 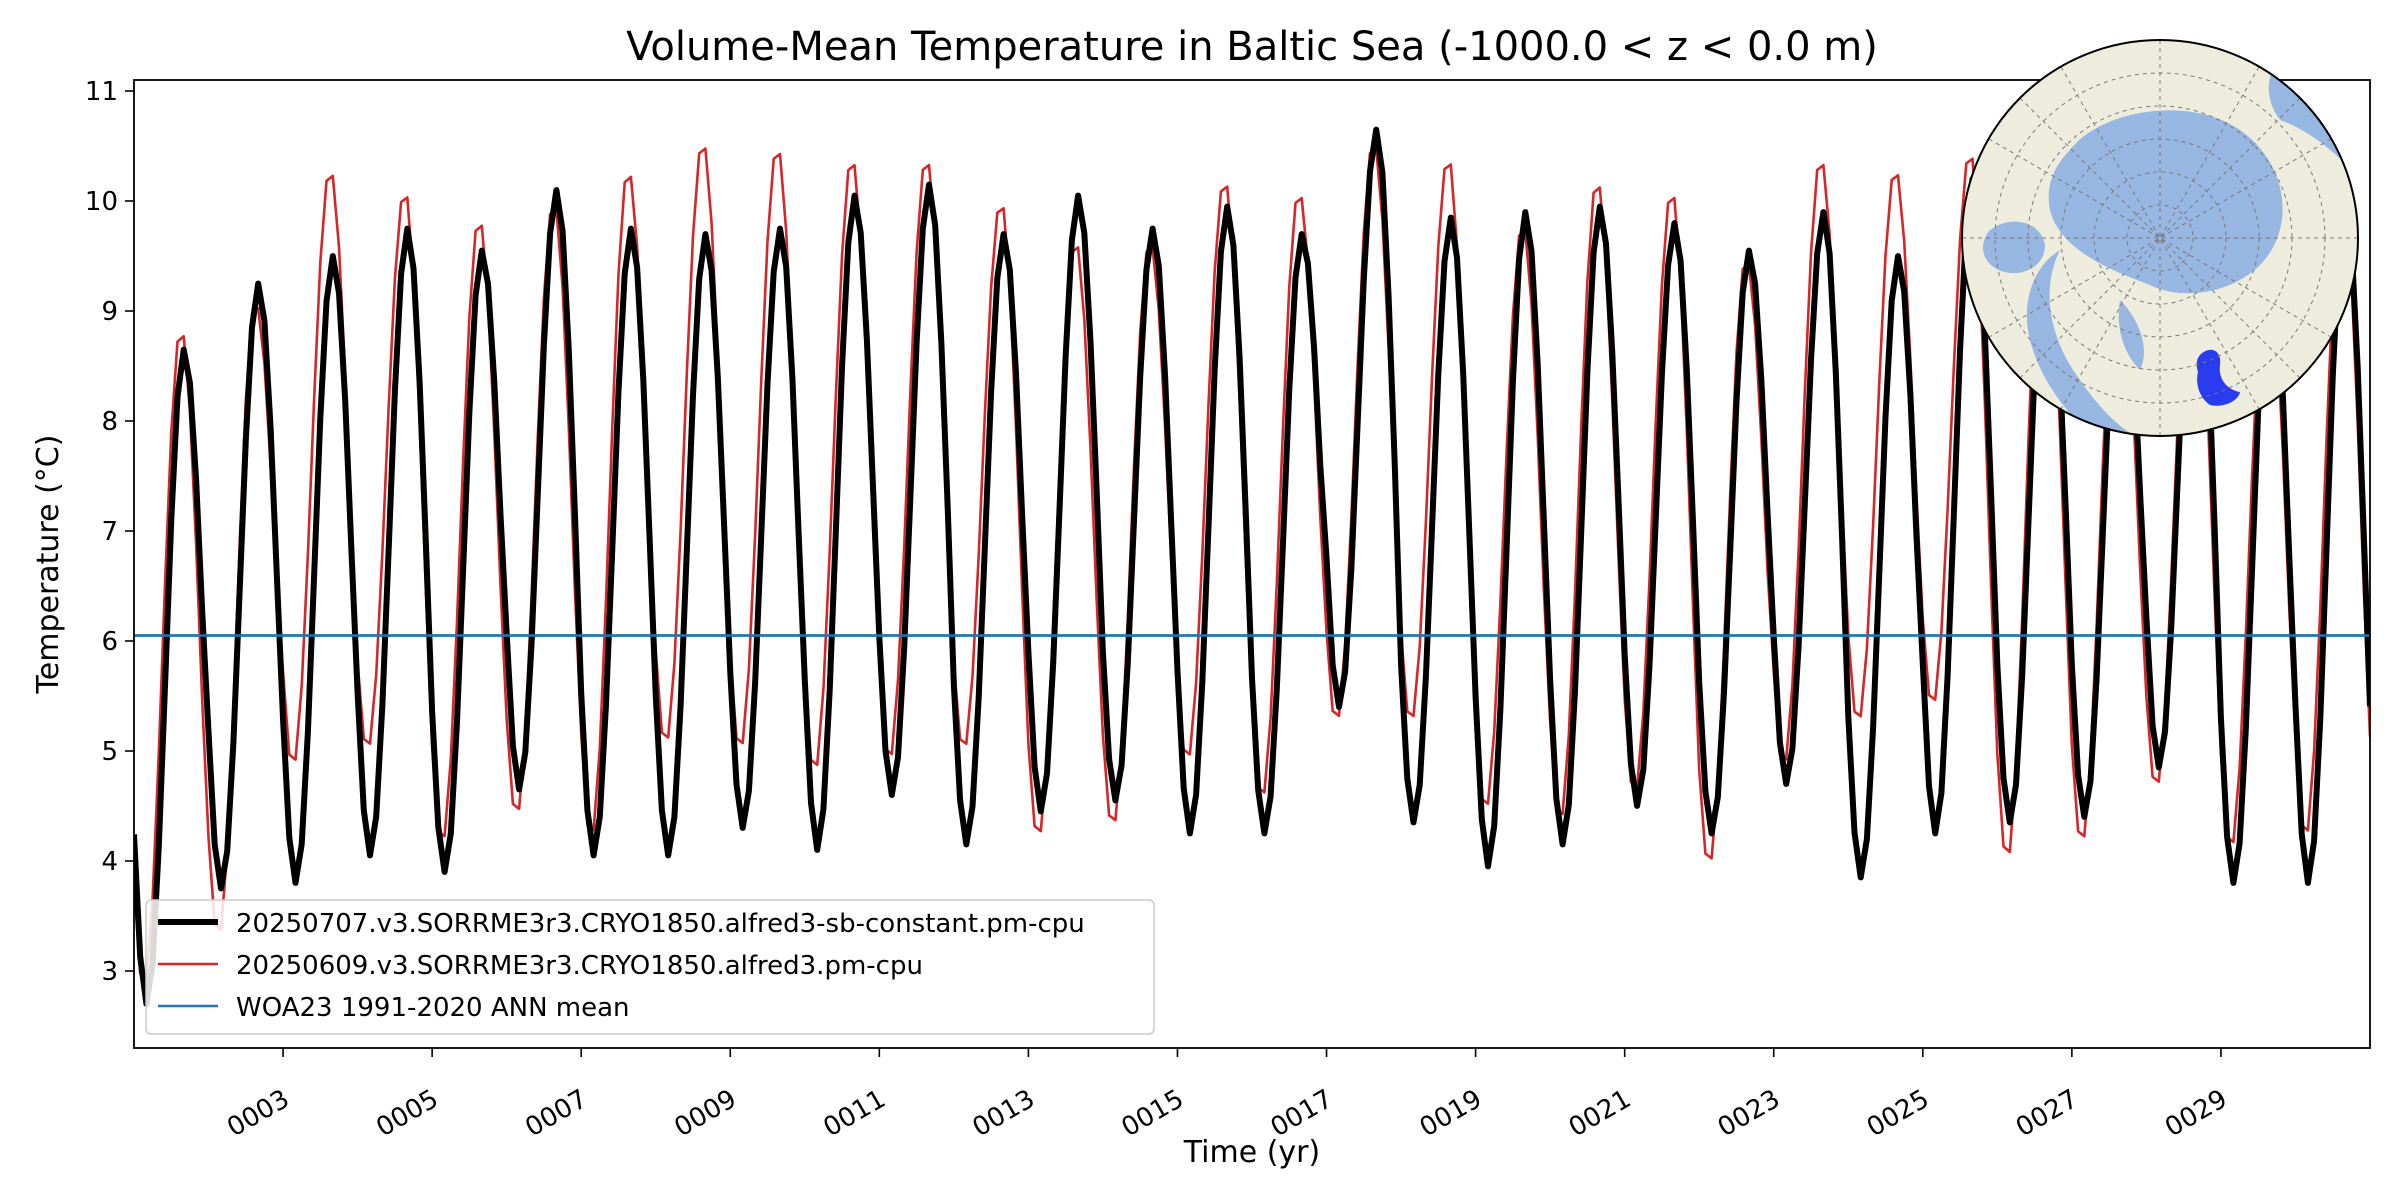 I want to click on legend-label-series-3: WOA23 1991-2020 ANN mean, so click(x=433, y=1008).